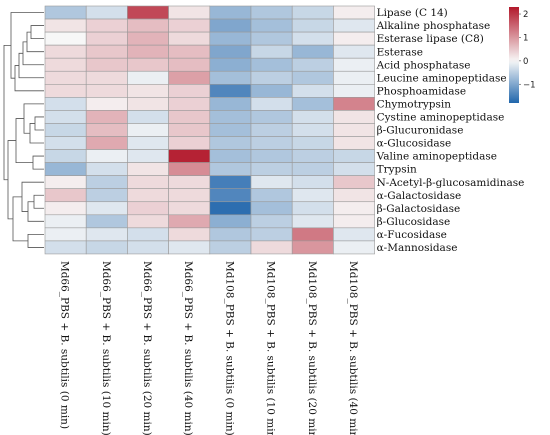 This screenshot has width=550, height=435. Describe the element at coordinates (514, 55) in the screenshot. I see `colorbar` at that location.